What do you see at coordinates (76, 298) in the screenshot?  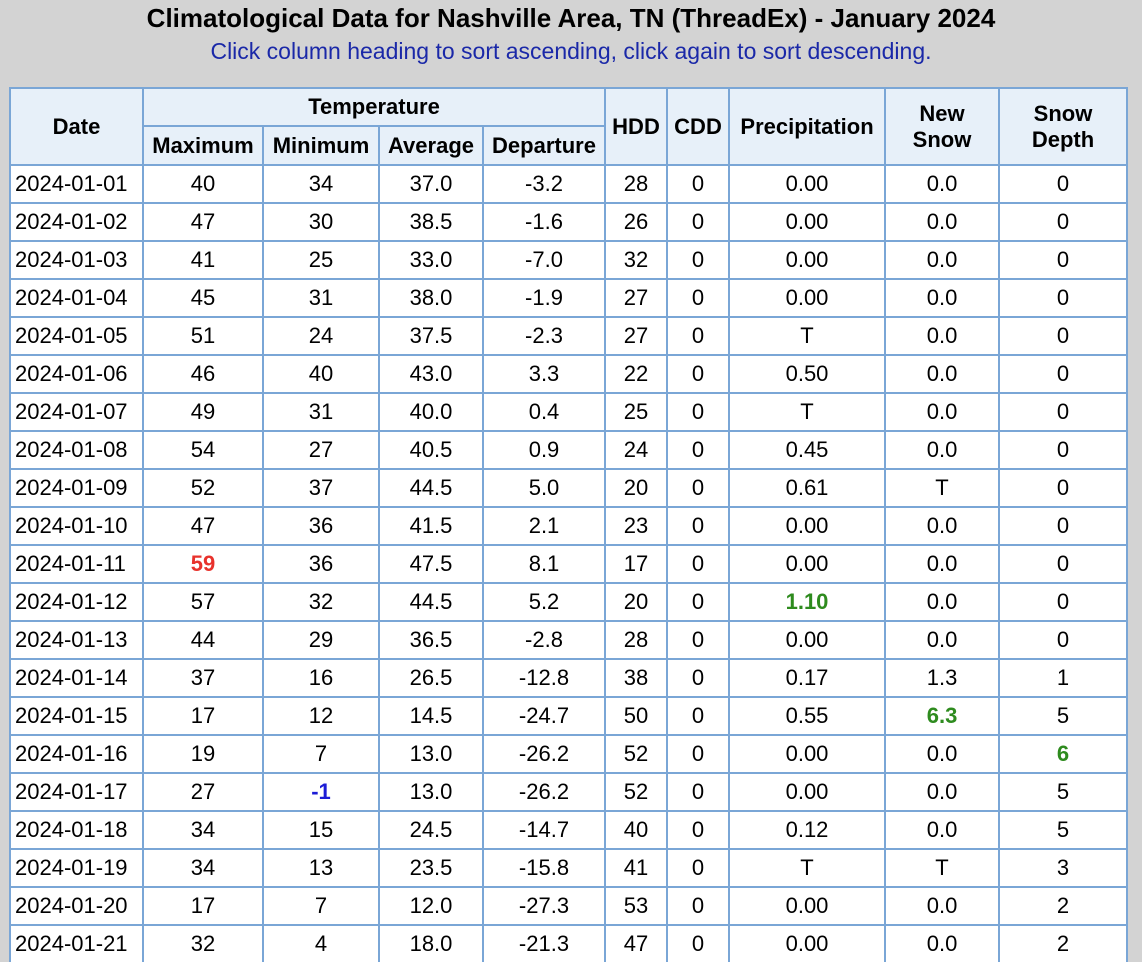 I see `cell-date: 2024-01-04` at bounding box center [76, 298].